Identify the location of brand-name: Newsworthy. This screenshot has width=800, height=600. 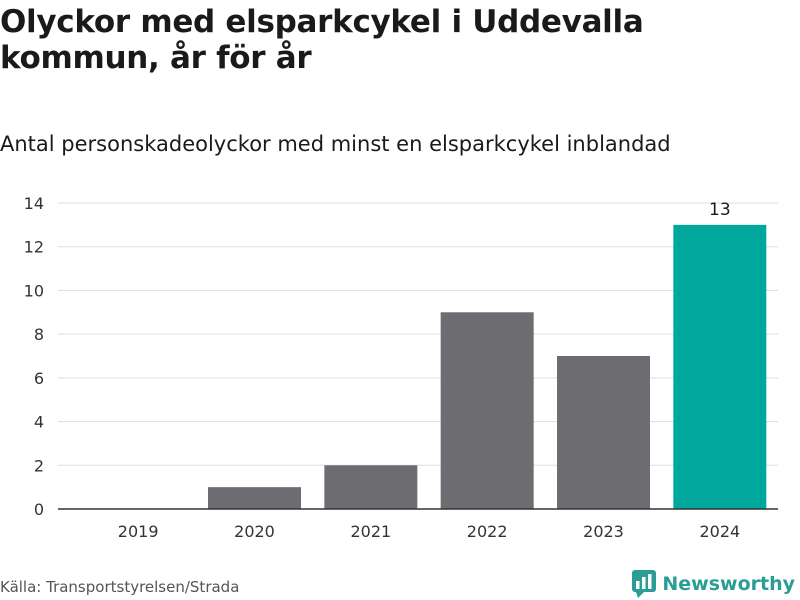
(728, 584).